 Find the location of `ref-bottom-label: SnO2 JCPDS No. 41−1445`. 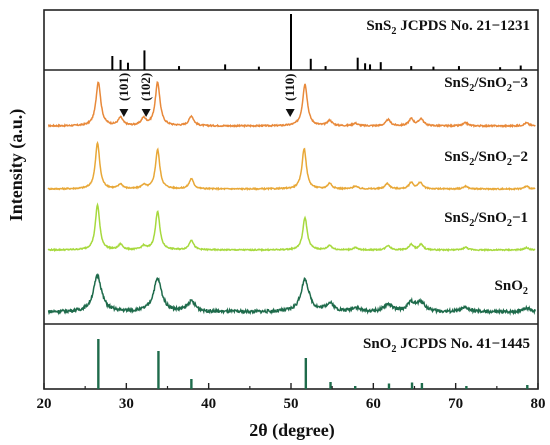

ref-bottom-label: SnO2 JCPDS No. 41−1445 is located at coordinates (446, 345).